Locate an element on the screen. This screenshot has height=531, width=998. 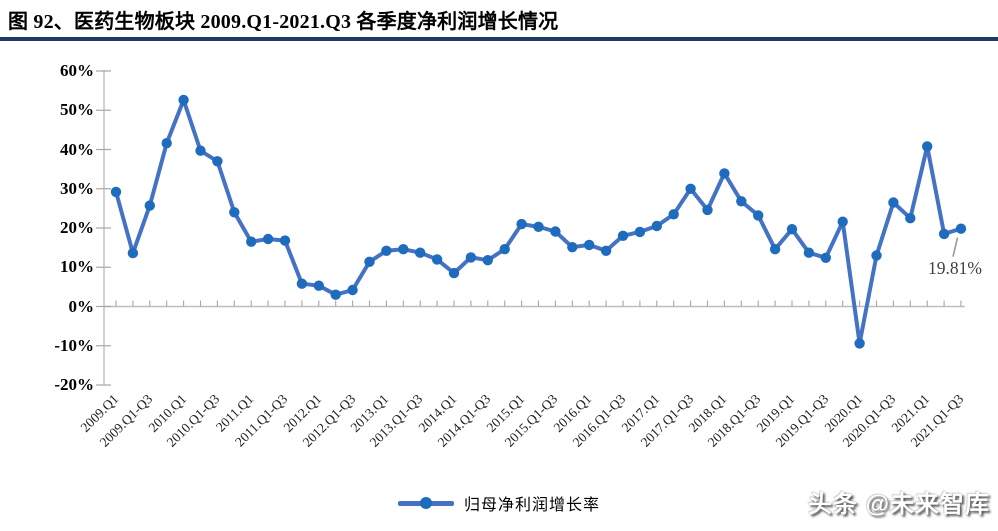
annotation-leader-line is located at coordinates (955, 247).